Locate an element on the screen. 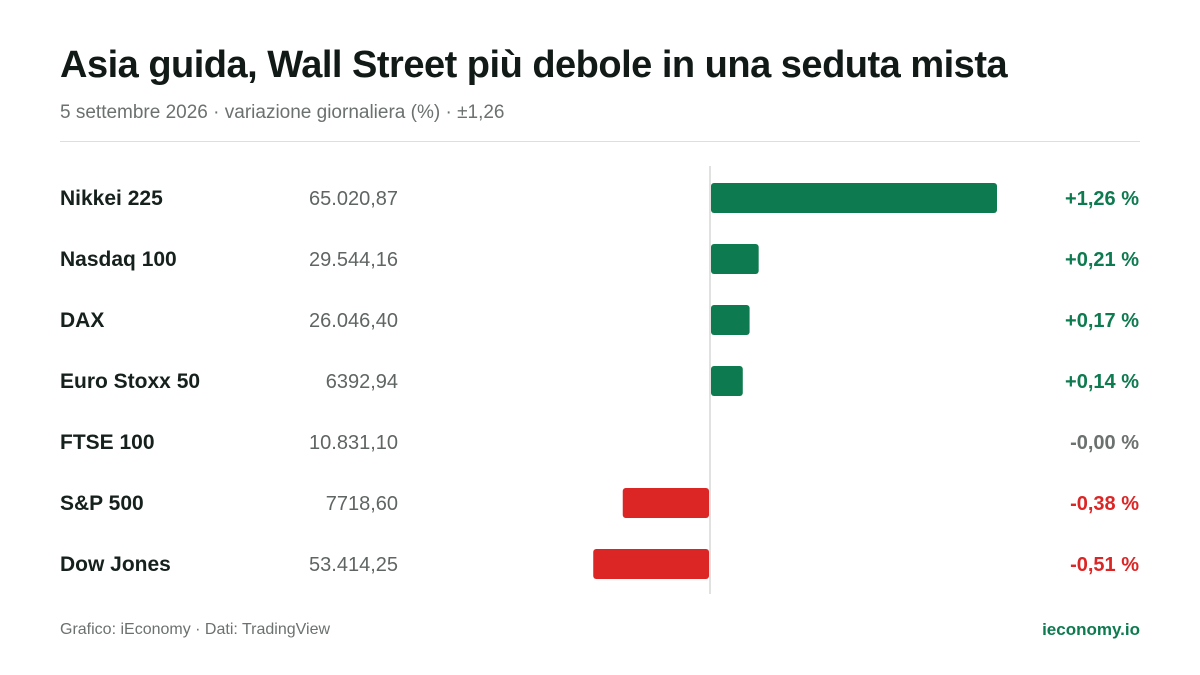 The image size is (1200, 675). index-name-label: Nasdaq 100 is located at coordinates (118, 259).